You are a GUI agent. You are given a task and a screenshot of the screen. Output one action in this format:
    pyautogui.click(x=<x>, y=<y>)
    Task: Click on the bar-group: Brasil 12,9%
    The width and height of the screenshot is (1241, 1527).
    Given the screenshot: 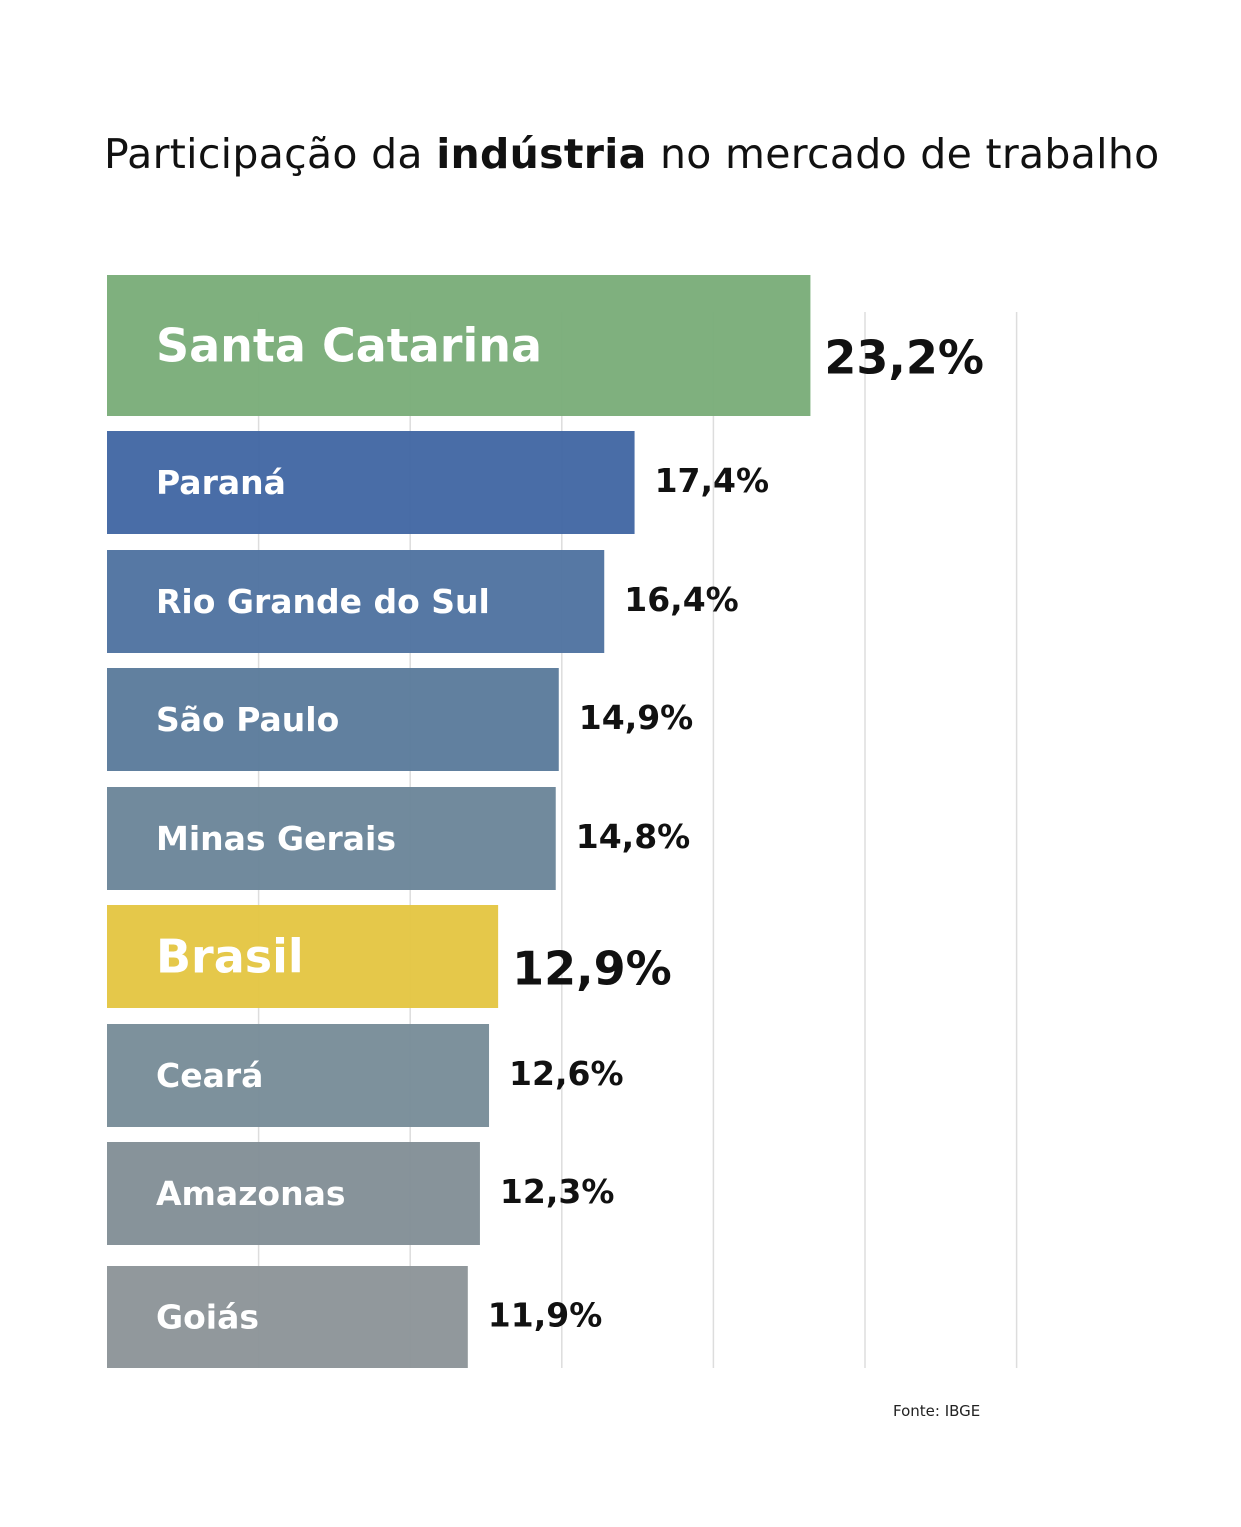 What is the action you would take?
    pyautogui.click(x=389, y=956)
    